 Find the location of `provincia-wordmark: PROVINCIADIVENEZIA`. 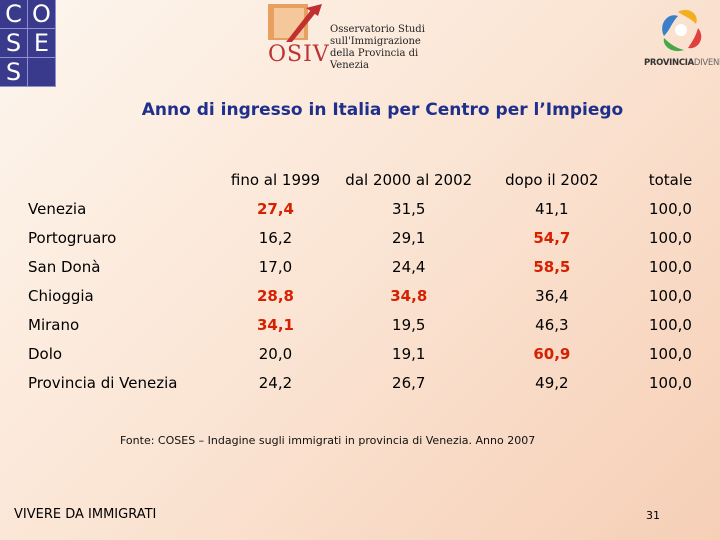

provincia-wordmark: PROVINCIADIVENEZIA is located at coordinates (682, 63).